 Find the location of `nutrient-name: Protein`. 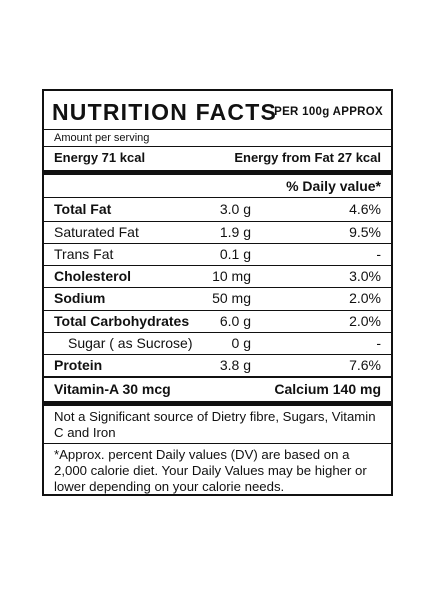

nutrient-name: Protein is located at coordinates (78, 365).